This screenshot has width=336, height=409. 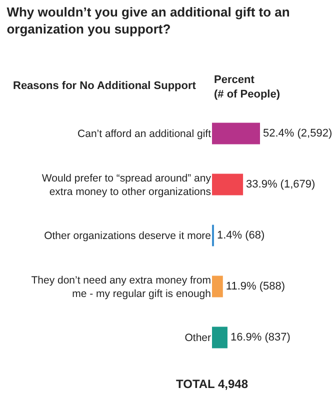 What do you see at coordinates (198, 338) in the screenshot?
I see `y-tick-label: Other` at bounding box center [198, 338].